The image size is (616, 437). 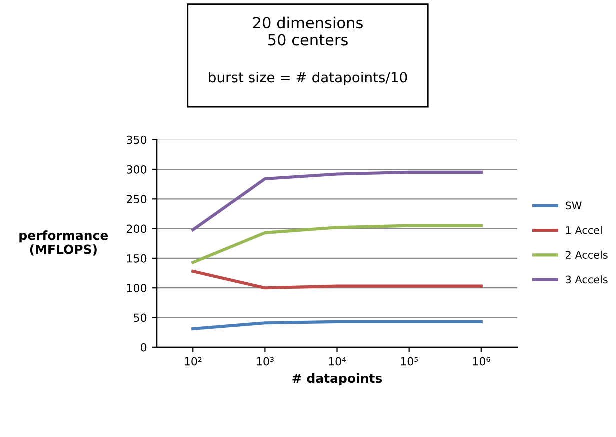 What do you see at coordinates (64, 243) in the screenshot?
I see `y-axis-title: performance (MFLOPS)` at bounding box center [64, 243].